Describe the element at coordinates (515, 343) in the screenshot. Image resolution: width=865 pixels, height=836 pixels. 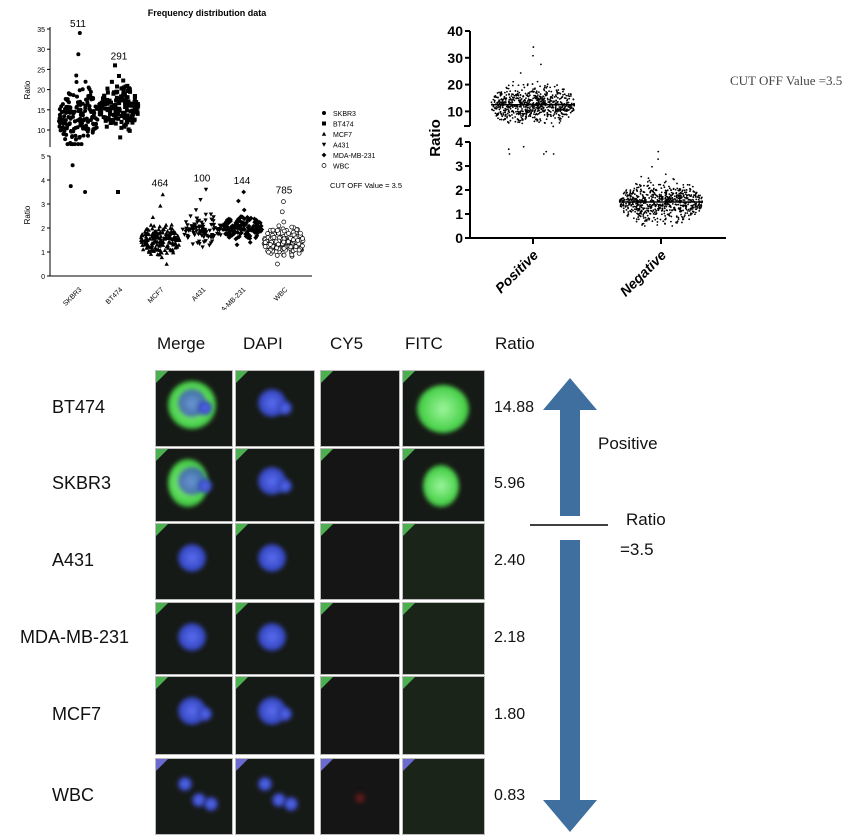
I see `column-header-ratio: Ratio` at that location.